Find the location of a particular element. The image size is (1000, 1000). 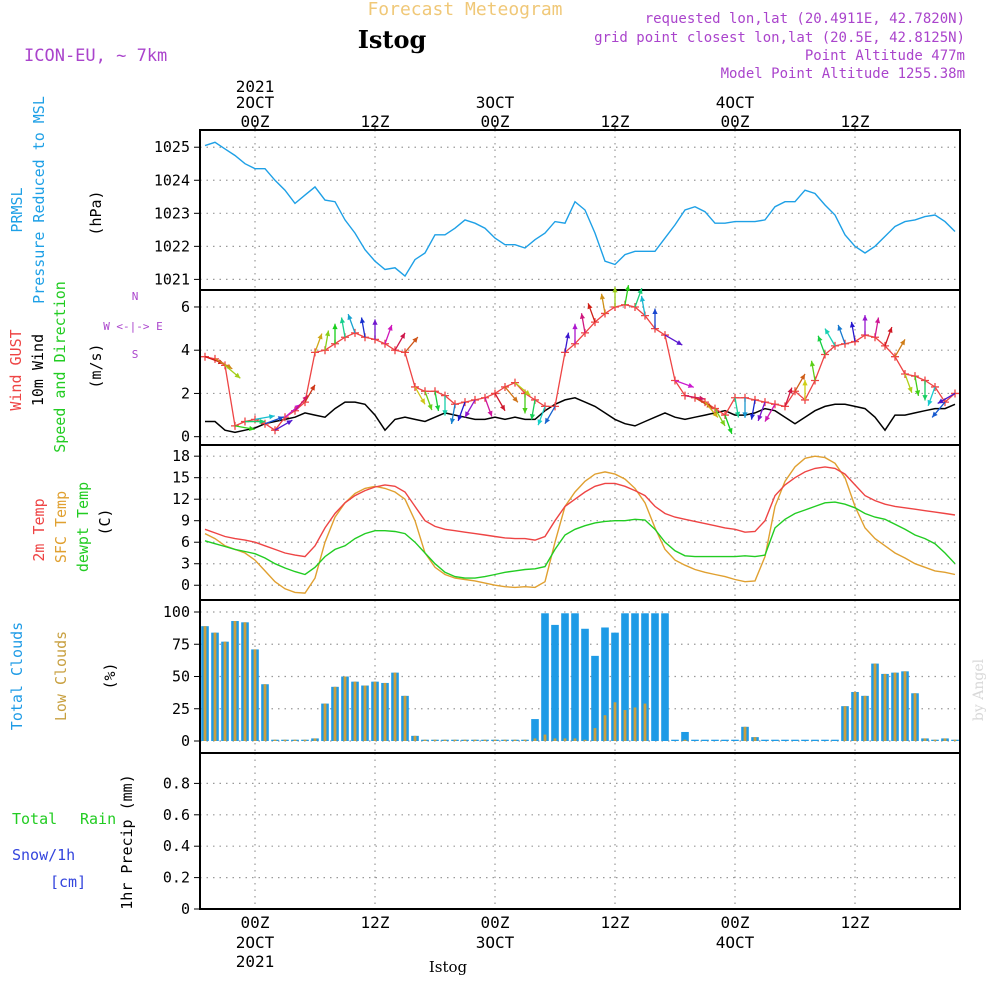

temp-unit: (C) is located at coordinates (105, 521).